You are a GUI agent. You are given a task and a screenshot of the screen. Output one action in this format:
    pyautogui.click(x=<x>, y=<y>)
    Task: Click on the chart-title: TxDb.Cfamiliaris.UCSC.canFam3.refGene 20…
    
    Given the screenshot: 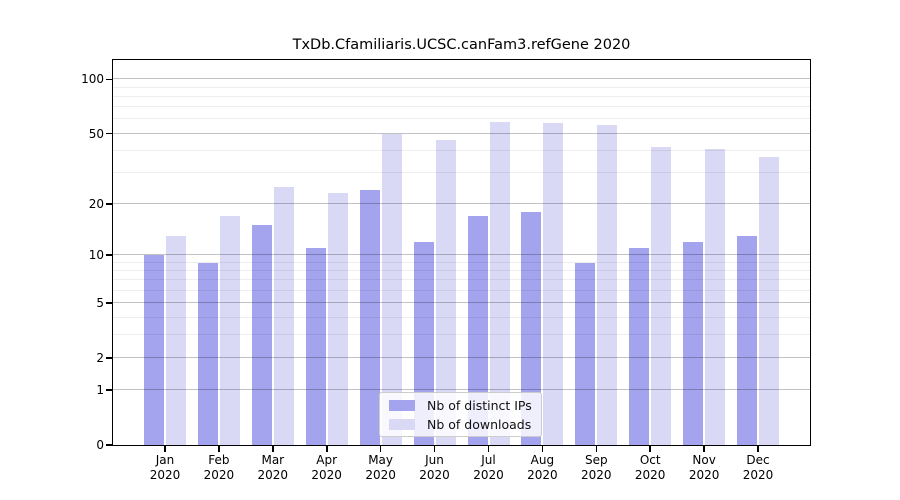 What is the action you would take?
    pyautogui.click(x=461, y=45)
    